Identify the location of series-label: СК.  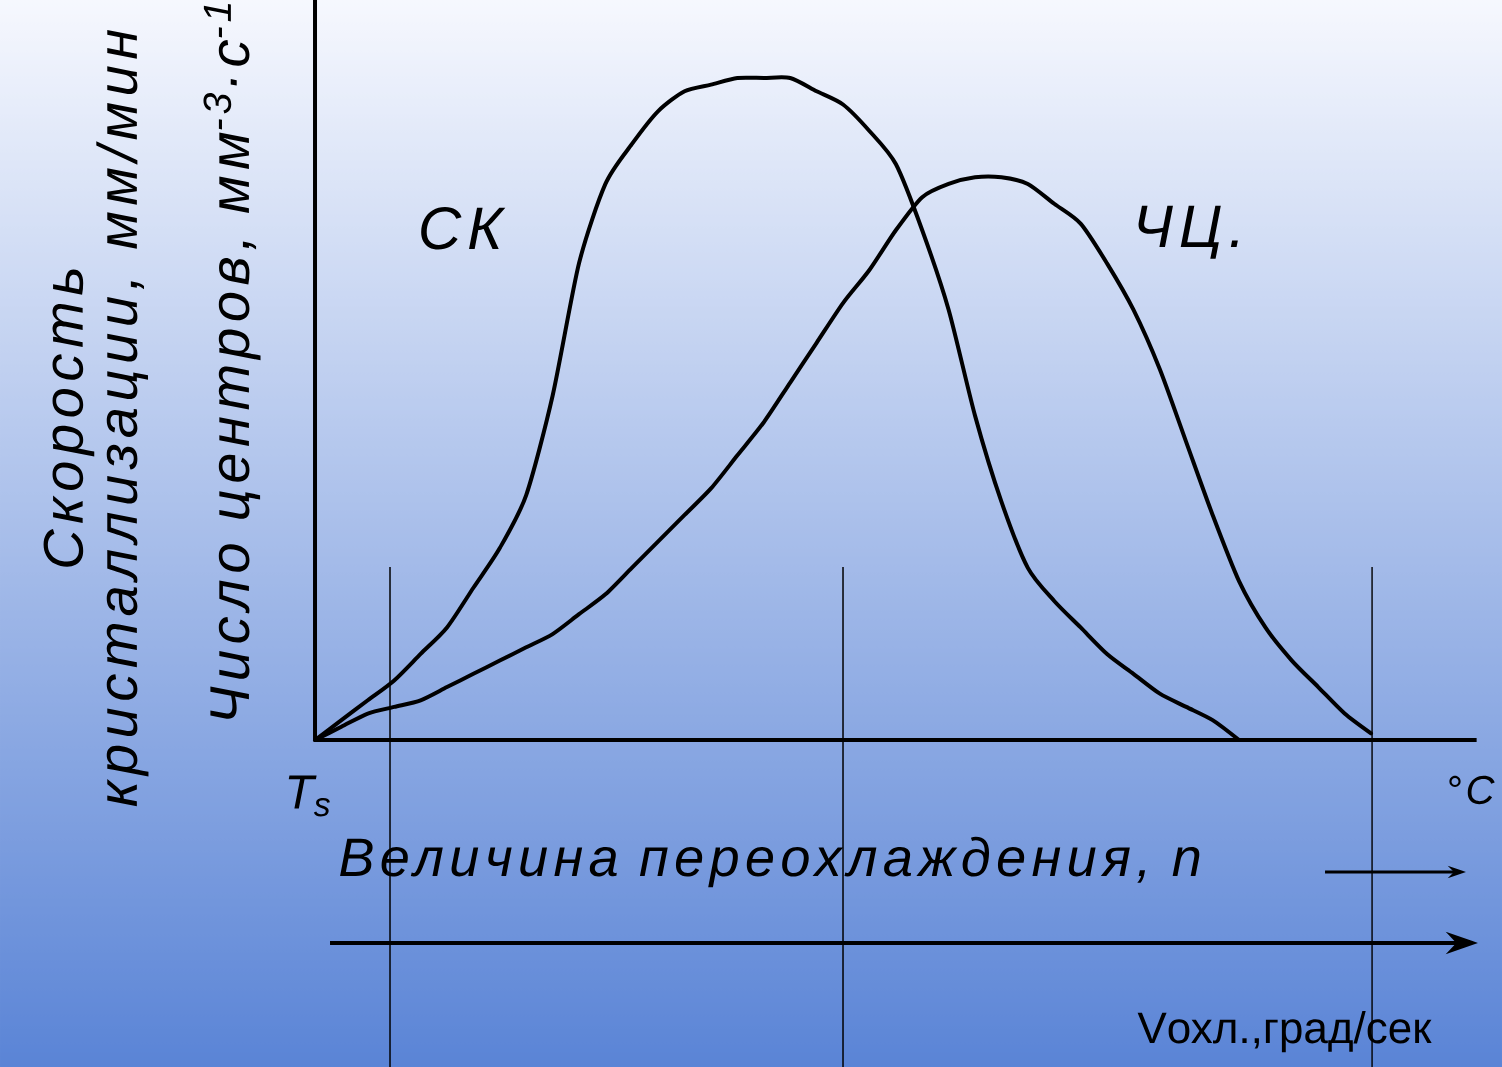
(463, 228).